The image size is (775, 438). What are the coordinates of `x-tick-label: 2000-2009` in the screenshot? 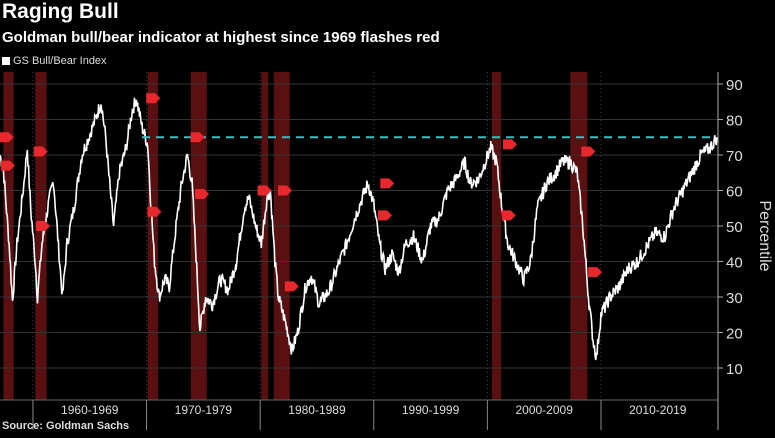 It's located at (544, 410).